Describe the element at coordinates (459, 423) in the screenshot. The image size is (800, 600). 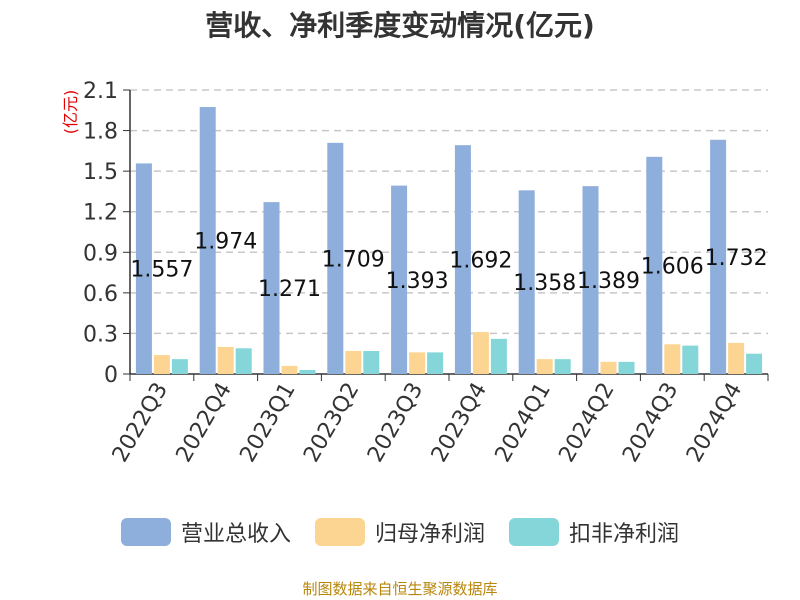
I see `x-tick-label: 2023Q4` at that location.